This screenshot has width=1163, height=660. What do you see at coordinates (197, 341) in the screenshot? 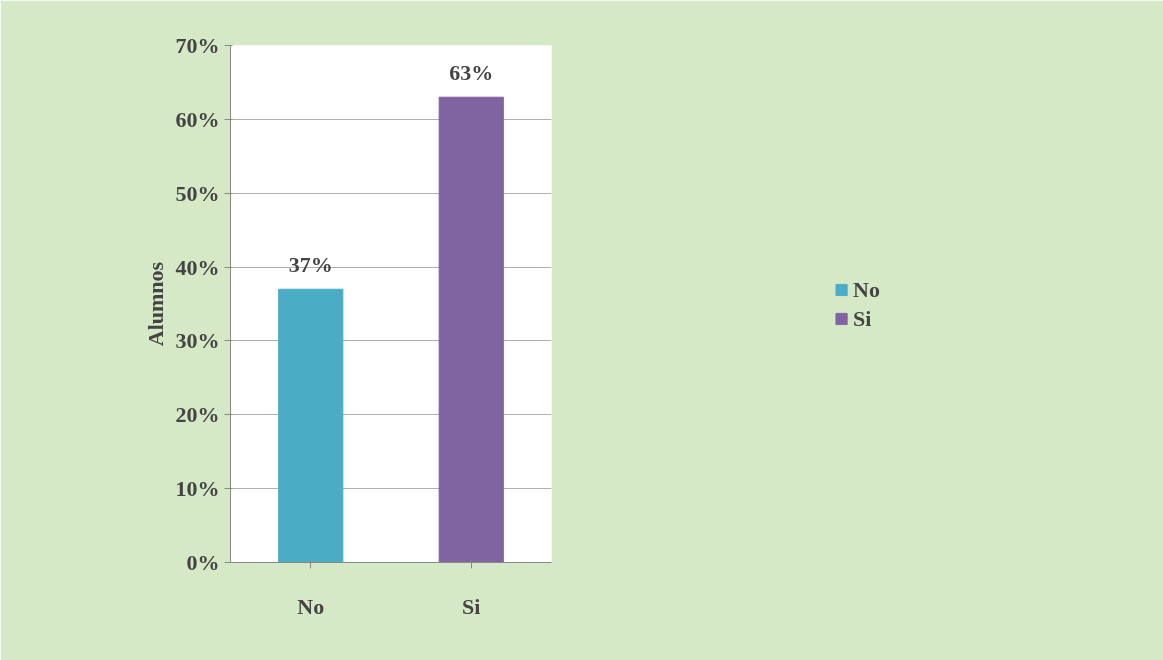
I see `y-tick-label: 30%` at bounding box center [197, 341].